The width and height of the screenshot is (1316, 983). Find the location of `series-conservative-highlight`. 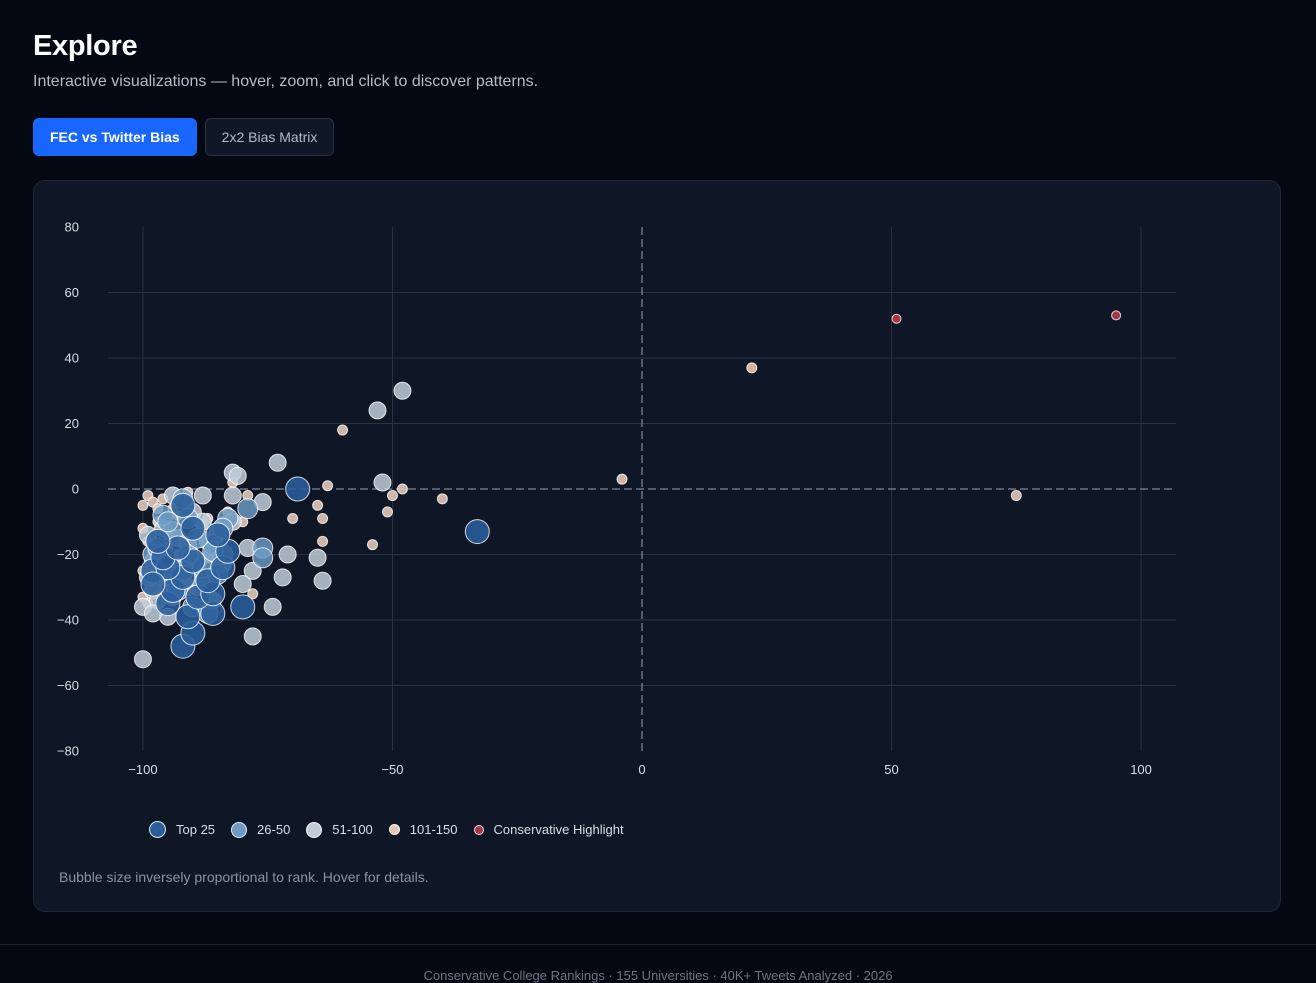

series-conservative-highlight is located at coordinates (1006, 317).